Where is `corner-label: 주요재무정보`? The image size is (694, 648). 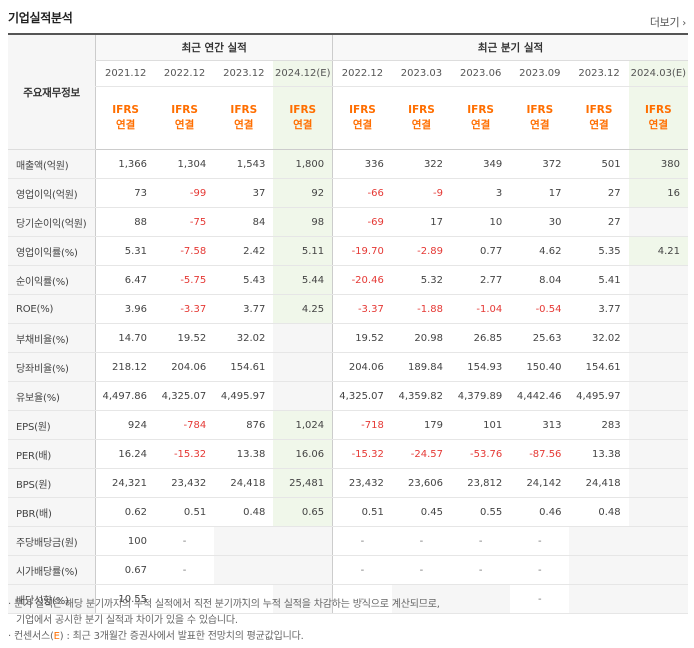 corner-label: 주요재무정보 is located at coordinates (52, 91).